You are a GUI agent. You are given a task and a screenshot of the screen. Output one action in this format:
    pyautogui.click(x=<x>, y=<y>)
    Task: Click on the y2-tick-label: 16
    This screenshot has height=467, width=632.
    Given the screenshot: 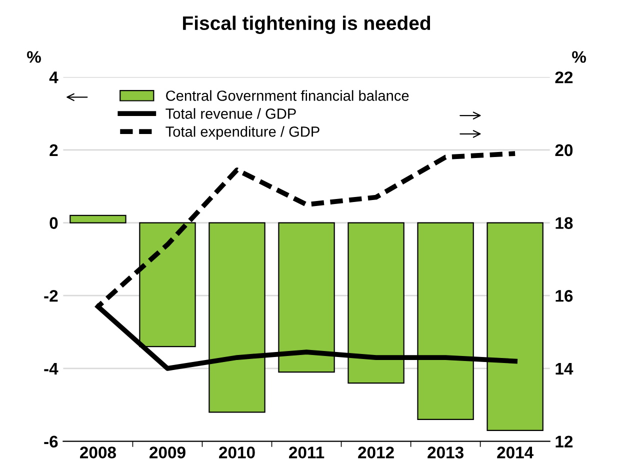 What is the action you would take?
    pyautogui.click(x=564, y=296)
    